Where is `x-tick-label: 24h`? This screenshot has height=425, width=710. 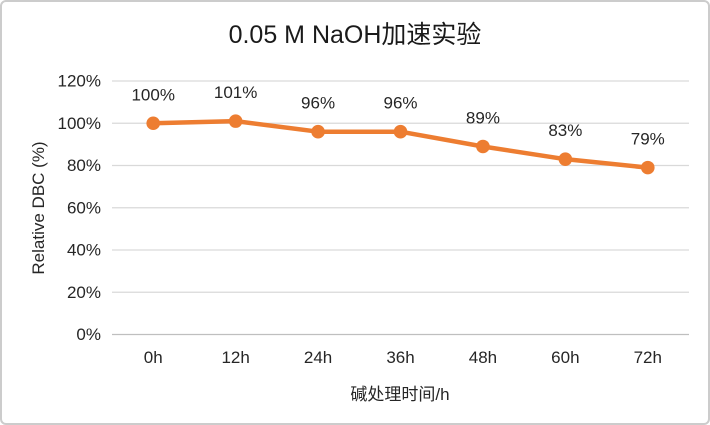
x-tick-label: 24h is located at coordinates (318, 357).